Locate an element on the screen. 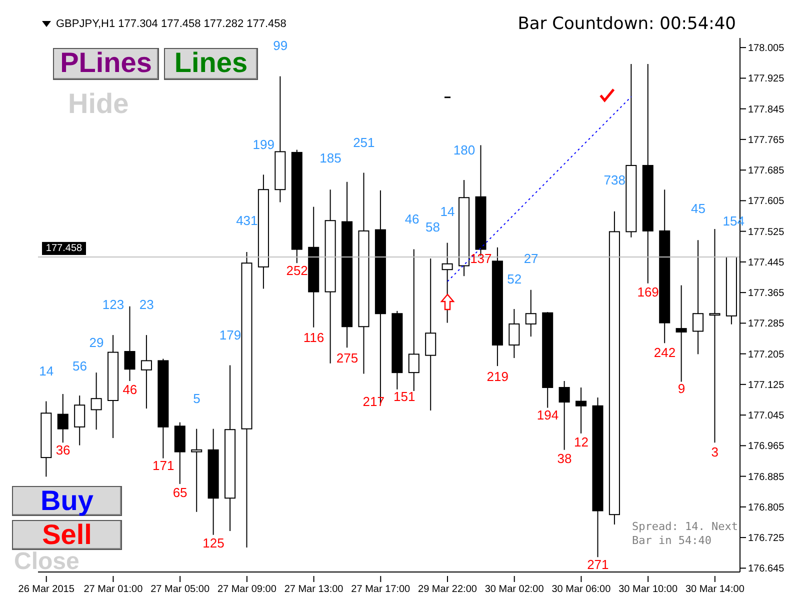 The image size is (800, 600). annotation: Buy is located at coordinates (67, 500).